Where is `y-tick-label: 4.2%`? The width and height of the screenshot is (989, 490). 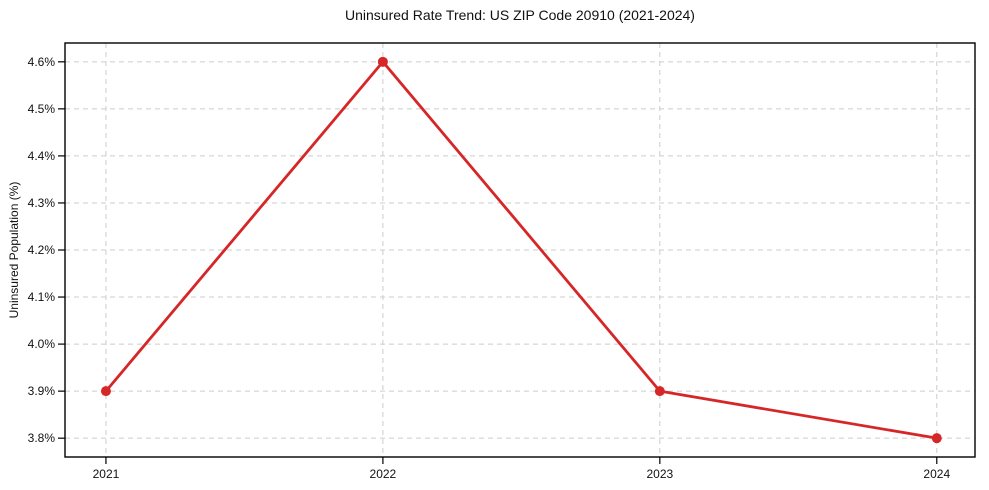
y-tick-label: 4.2% is located at coordinates (42, 250).